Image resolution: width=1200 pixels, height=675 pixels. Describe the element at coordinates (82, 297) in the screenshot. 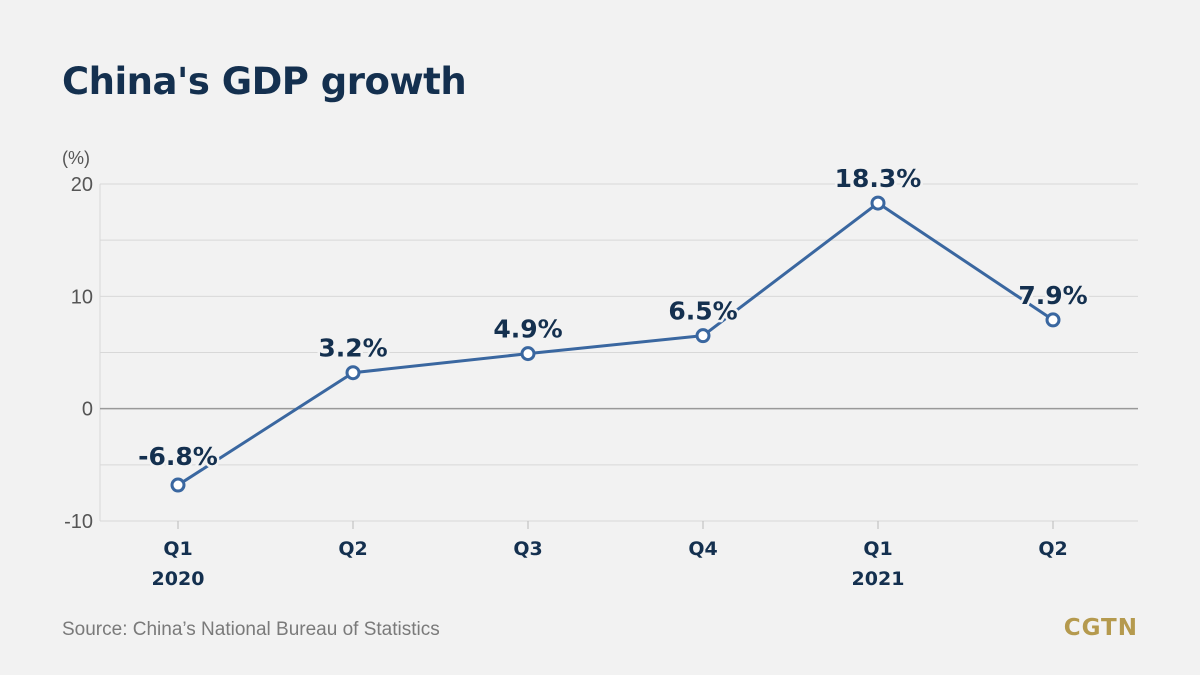

I see `y-tick-label: 10` at that location.